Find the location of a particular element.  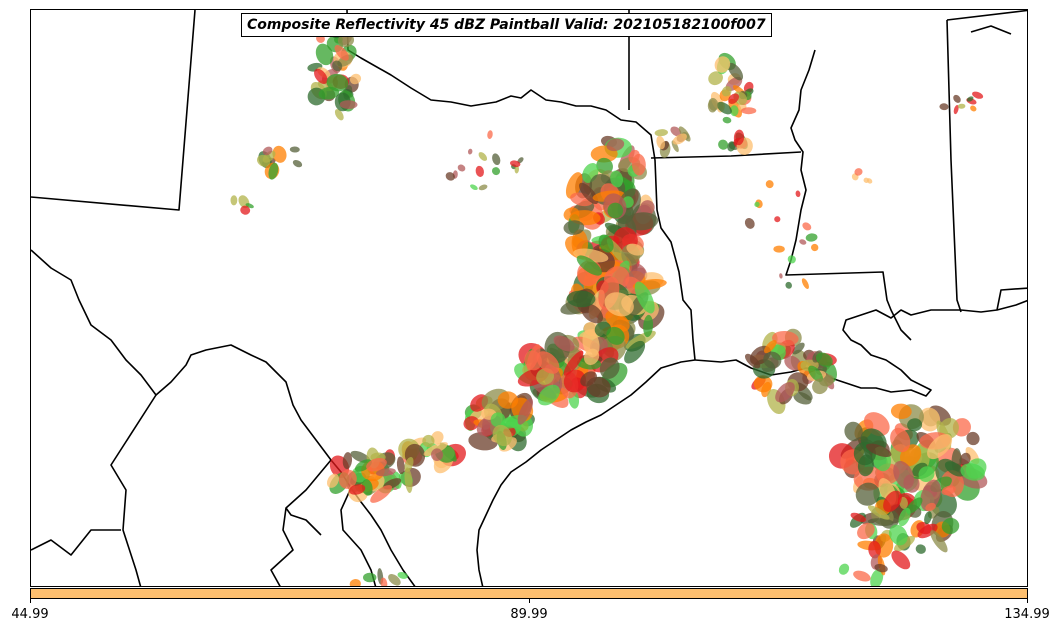

boundary-mississippi-river is located at coordinates (848, 195).